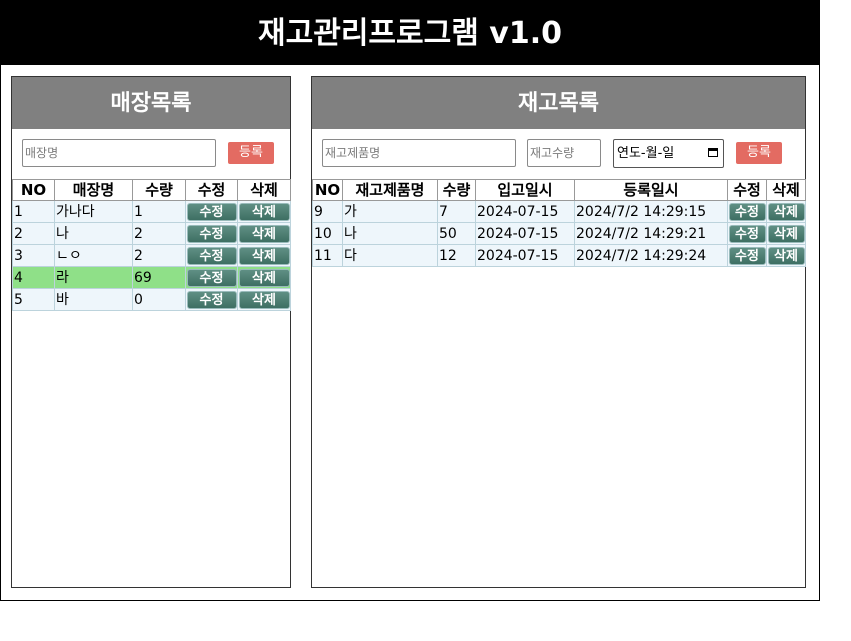 The image size is (851, 641). Describe the element at coordinates (651, 211) in the screenshot. I see `cell-reg-date: 2024/7/2 14:29:15` at that location.